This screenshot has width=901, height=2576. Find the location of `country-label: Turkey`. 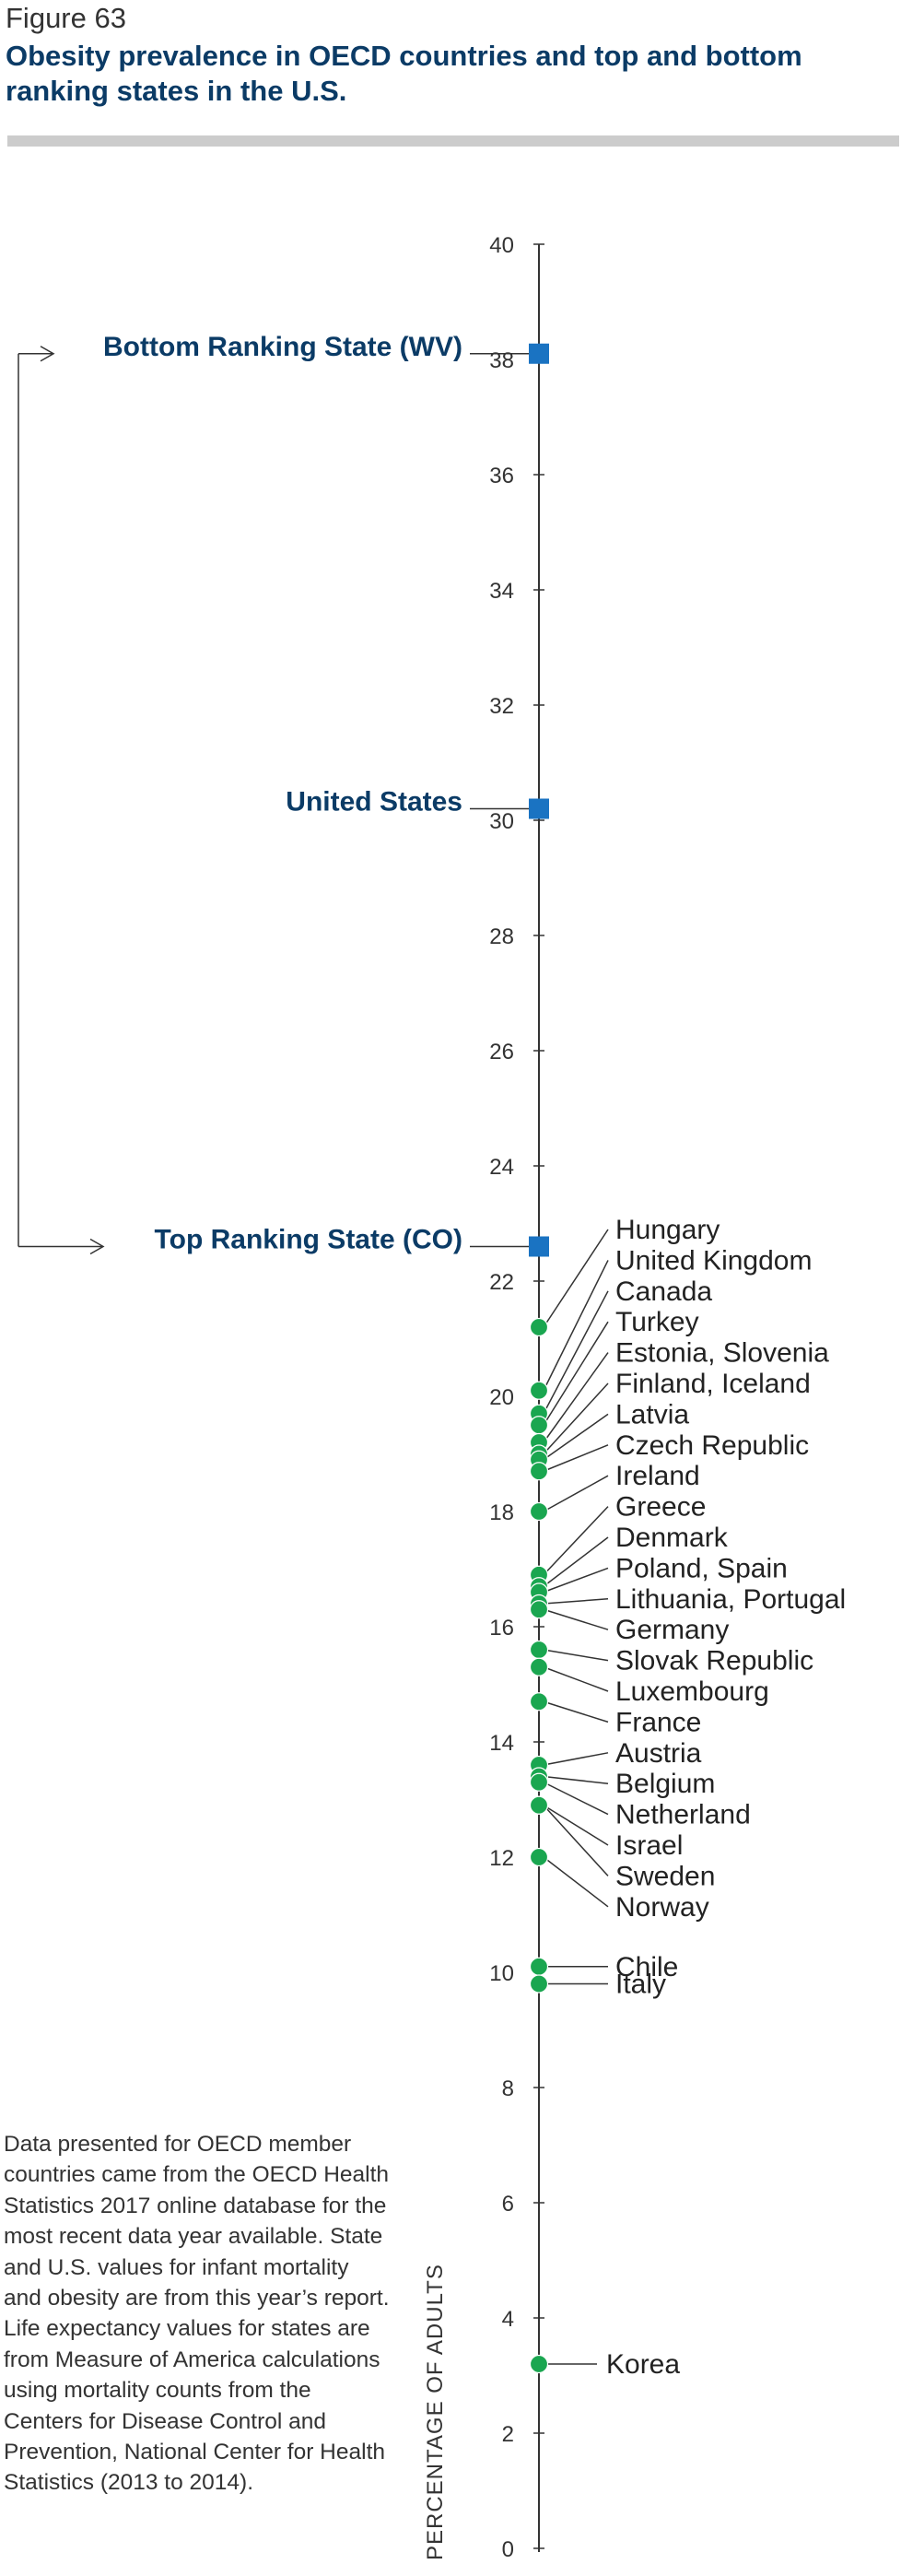

country-label: Turkey is located at coordinates (657, 1322).